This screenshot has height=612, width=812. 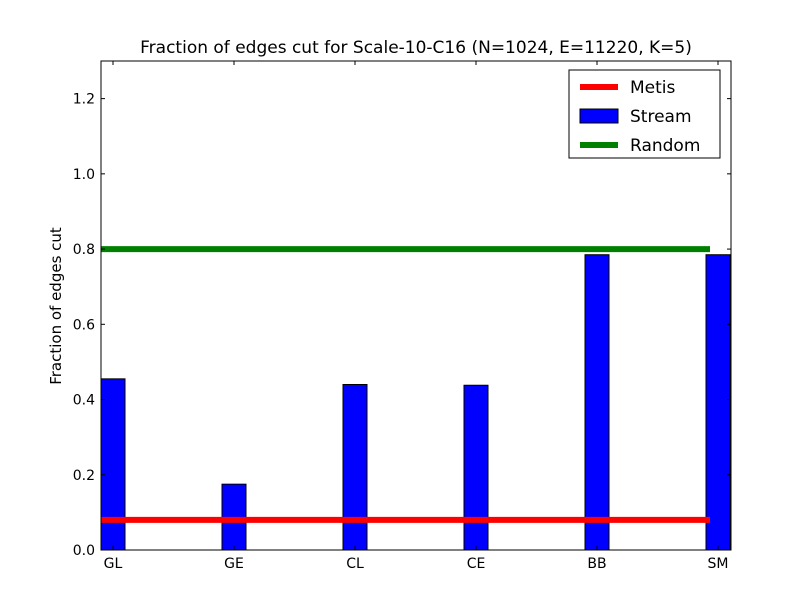 I want to click on x-tick-label-cl: CL, so click(x=355, y=564).